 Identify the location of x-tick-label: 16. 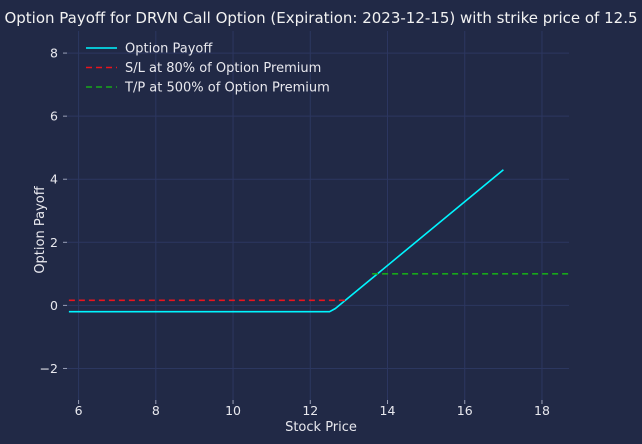
(465, 410).